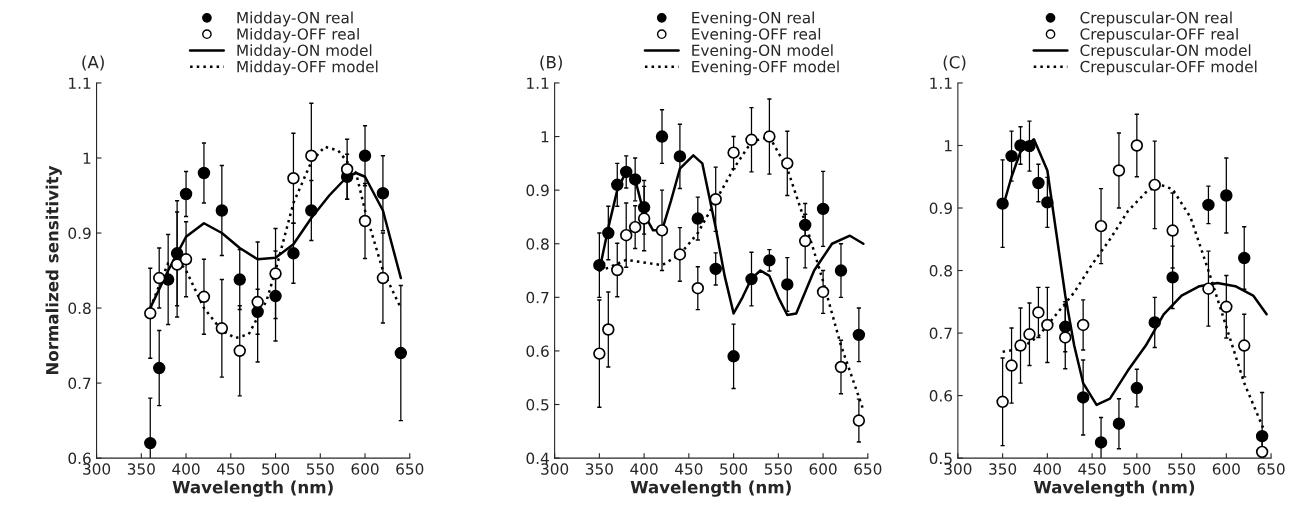  I want to click on legend-label: Midday-ON model, so click(304, 52).